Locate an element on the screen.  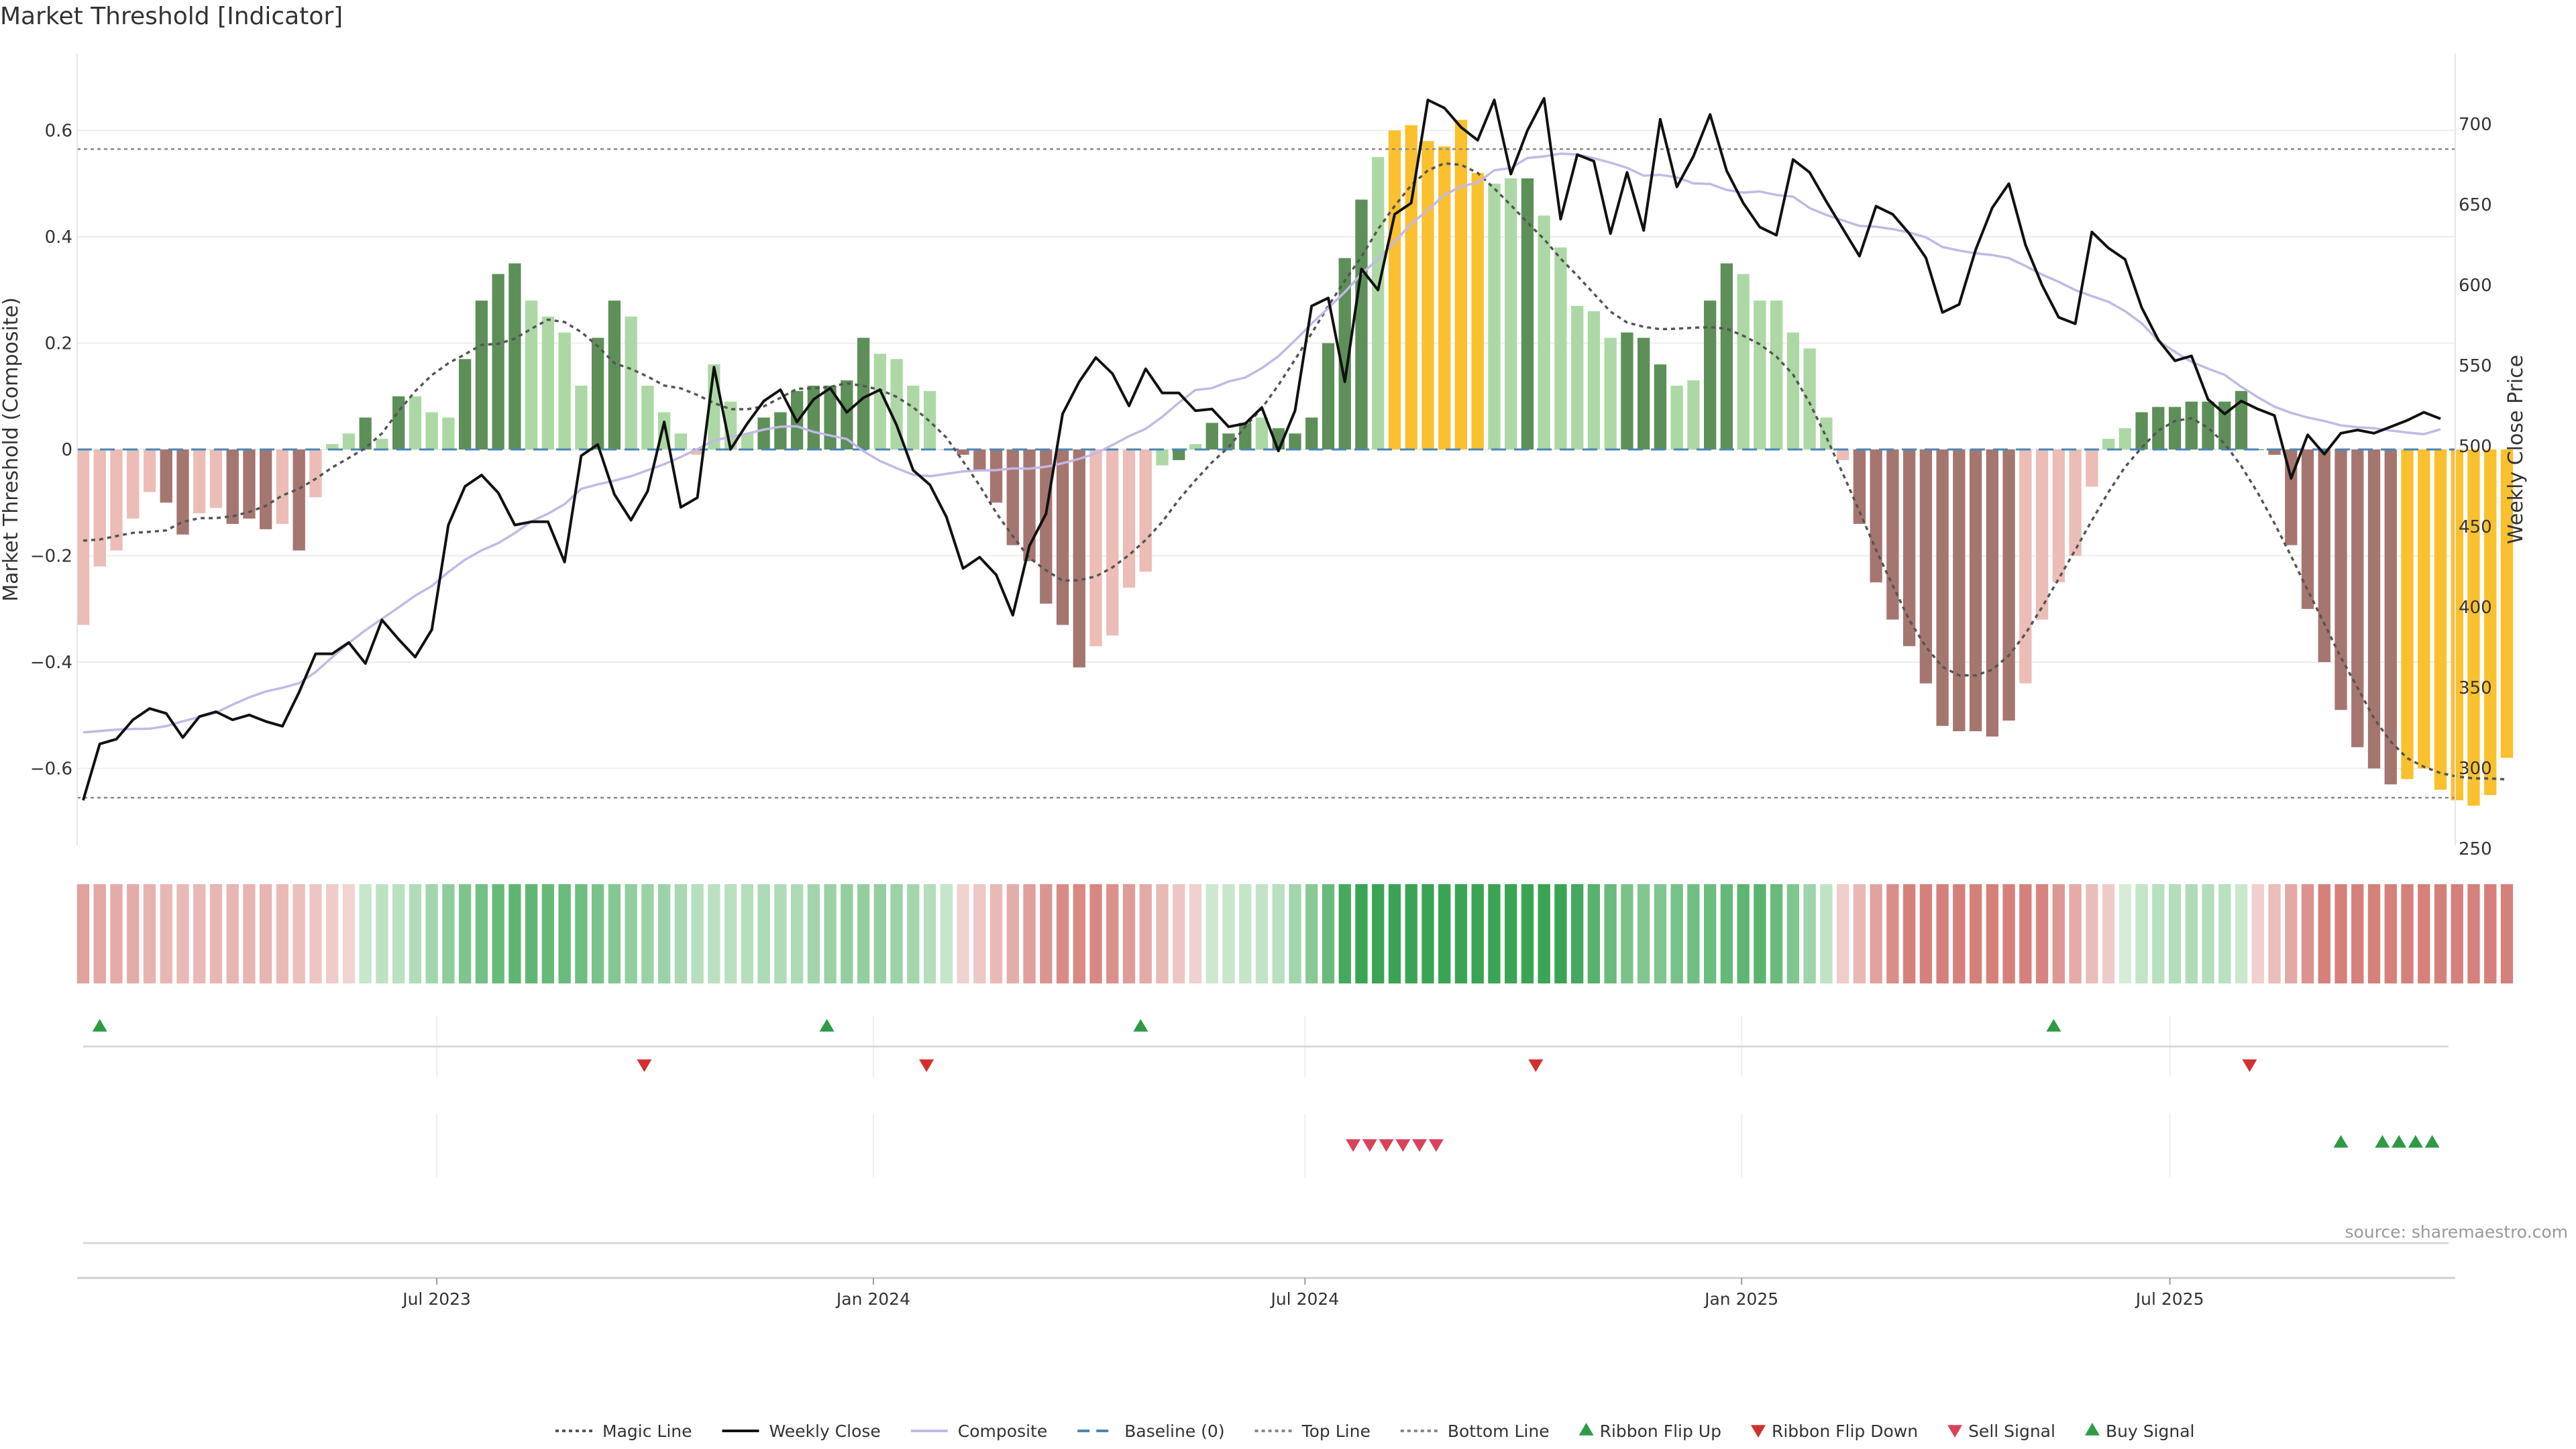
ribbon-flip-up-marker is located at coordinates (99, 1025).